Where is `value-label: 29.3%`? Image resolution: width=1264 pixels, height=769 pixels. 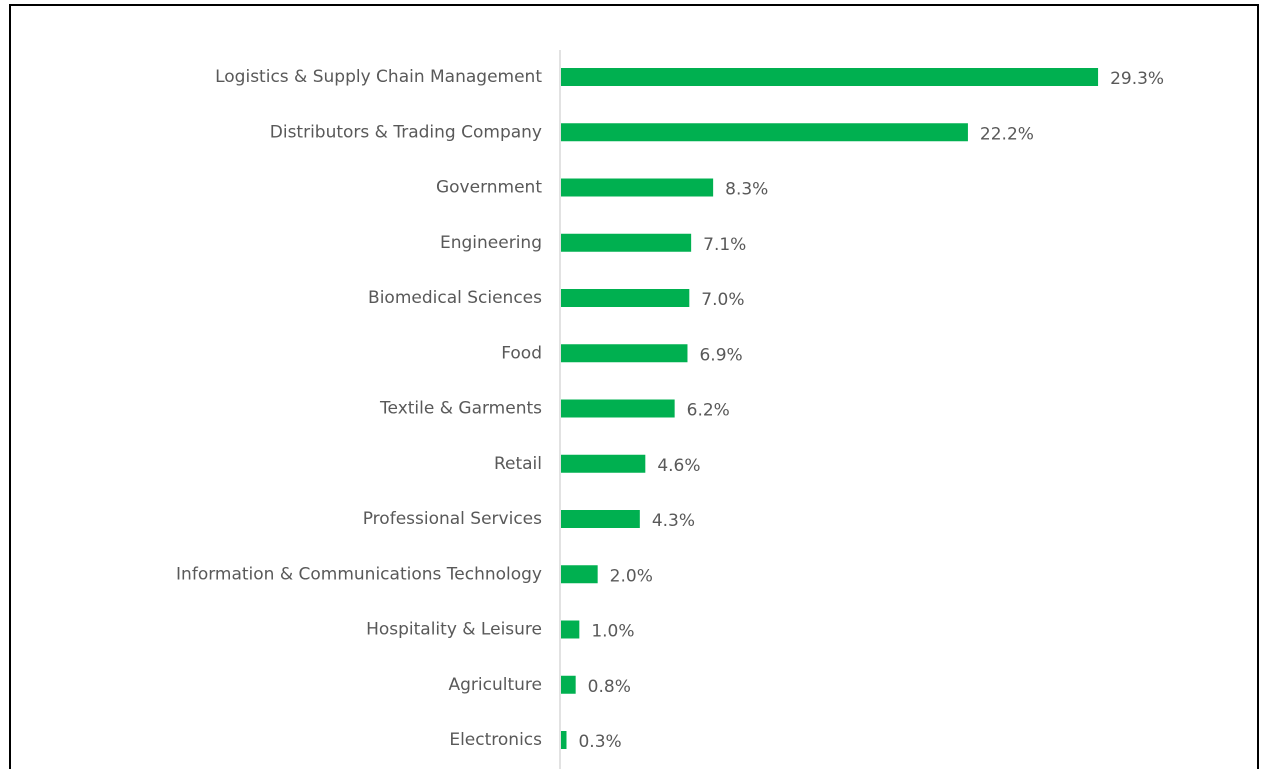 value-label: 29.3% is located at coordinates (1137, 79).